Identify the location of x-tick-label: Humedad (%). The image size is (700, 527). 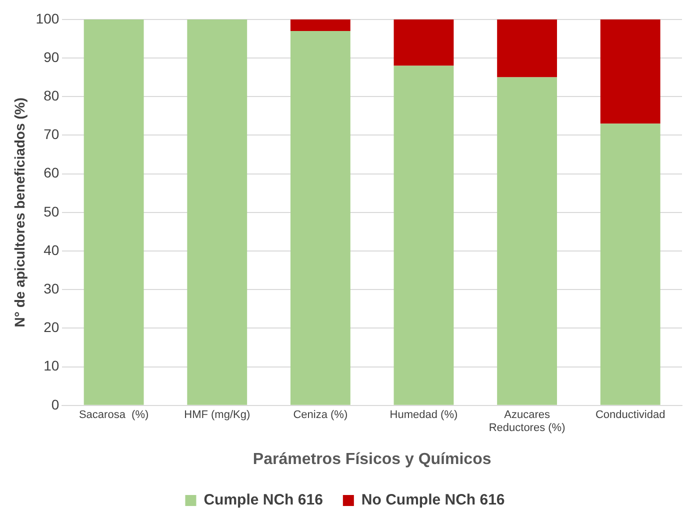
(424, 415).